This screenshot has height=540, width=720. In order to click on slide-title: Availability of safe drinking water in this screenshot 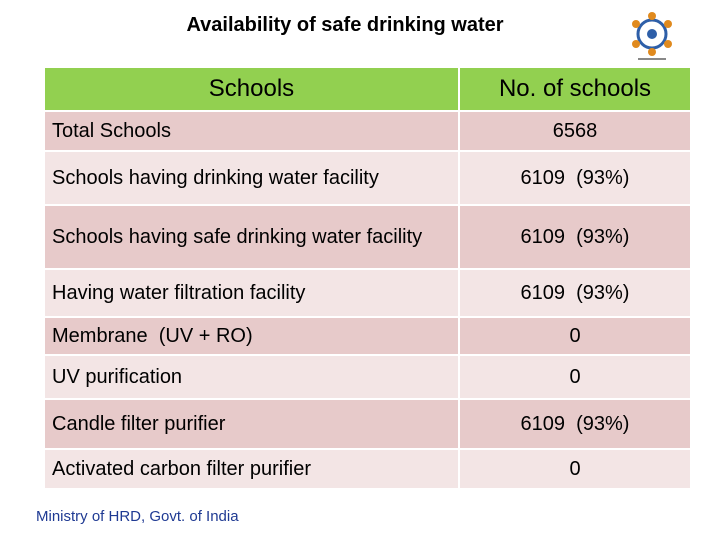, I will do `click(345, 25)`.